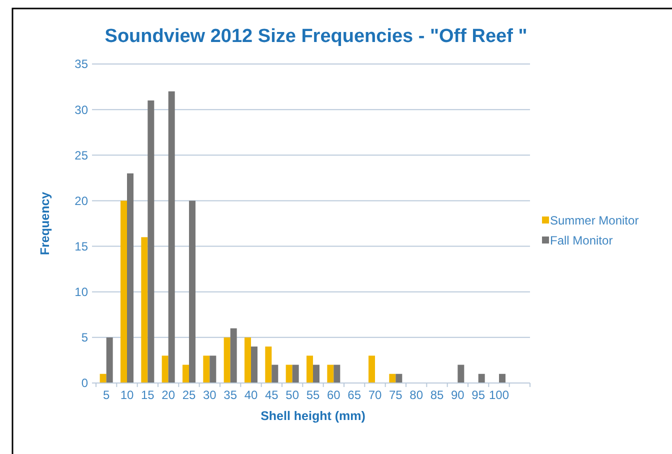 The height and width of the screenshot is (454, 672). Describe the element at coordinates (251, 395) in the screenshot. I see `x-tick-label: 40` at that location.